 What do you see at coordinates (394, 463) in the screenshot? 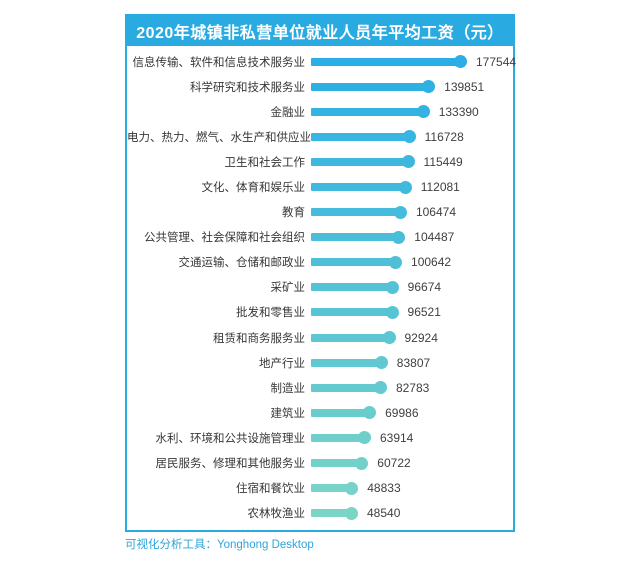
I see `value-label: 60722` at bounding box center [394, 463].